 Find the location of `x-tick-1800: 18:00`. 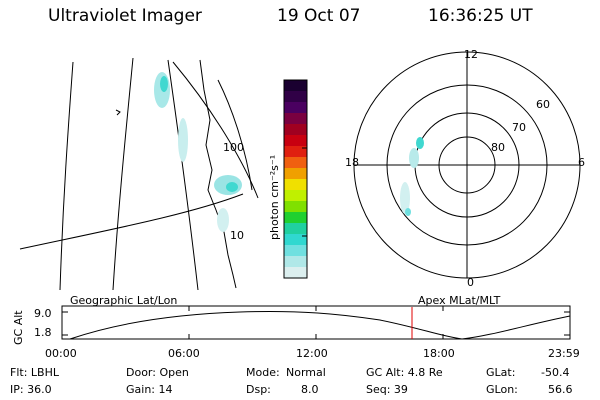

x-tick-1800: 18:00 is located at coordinates (439, 353).